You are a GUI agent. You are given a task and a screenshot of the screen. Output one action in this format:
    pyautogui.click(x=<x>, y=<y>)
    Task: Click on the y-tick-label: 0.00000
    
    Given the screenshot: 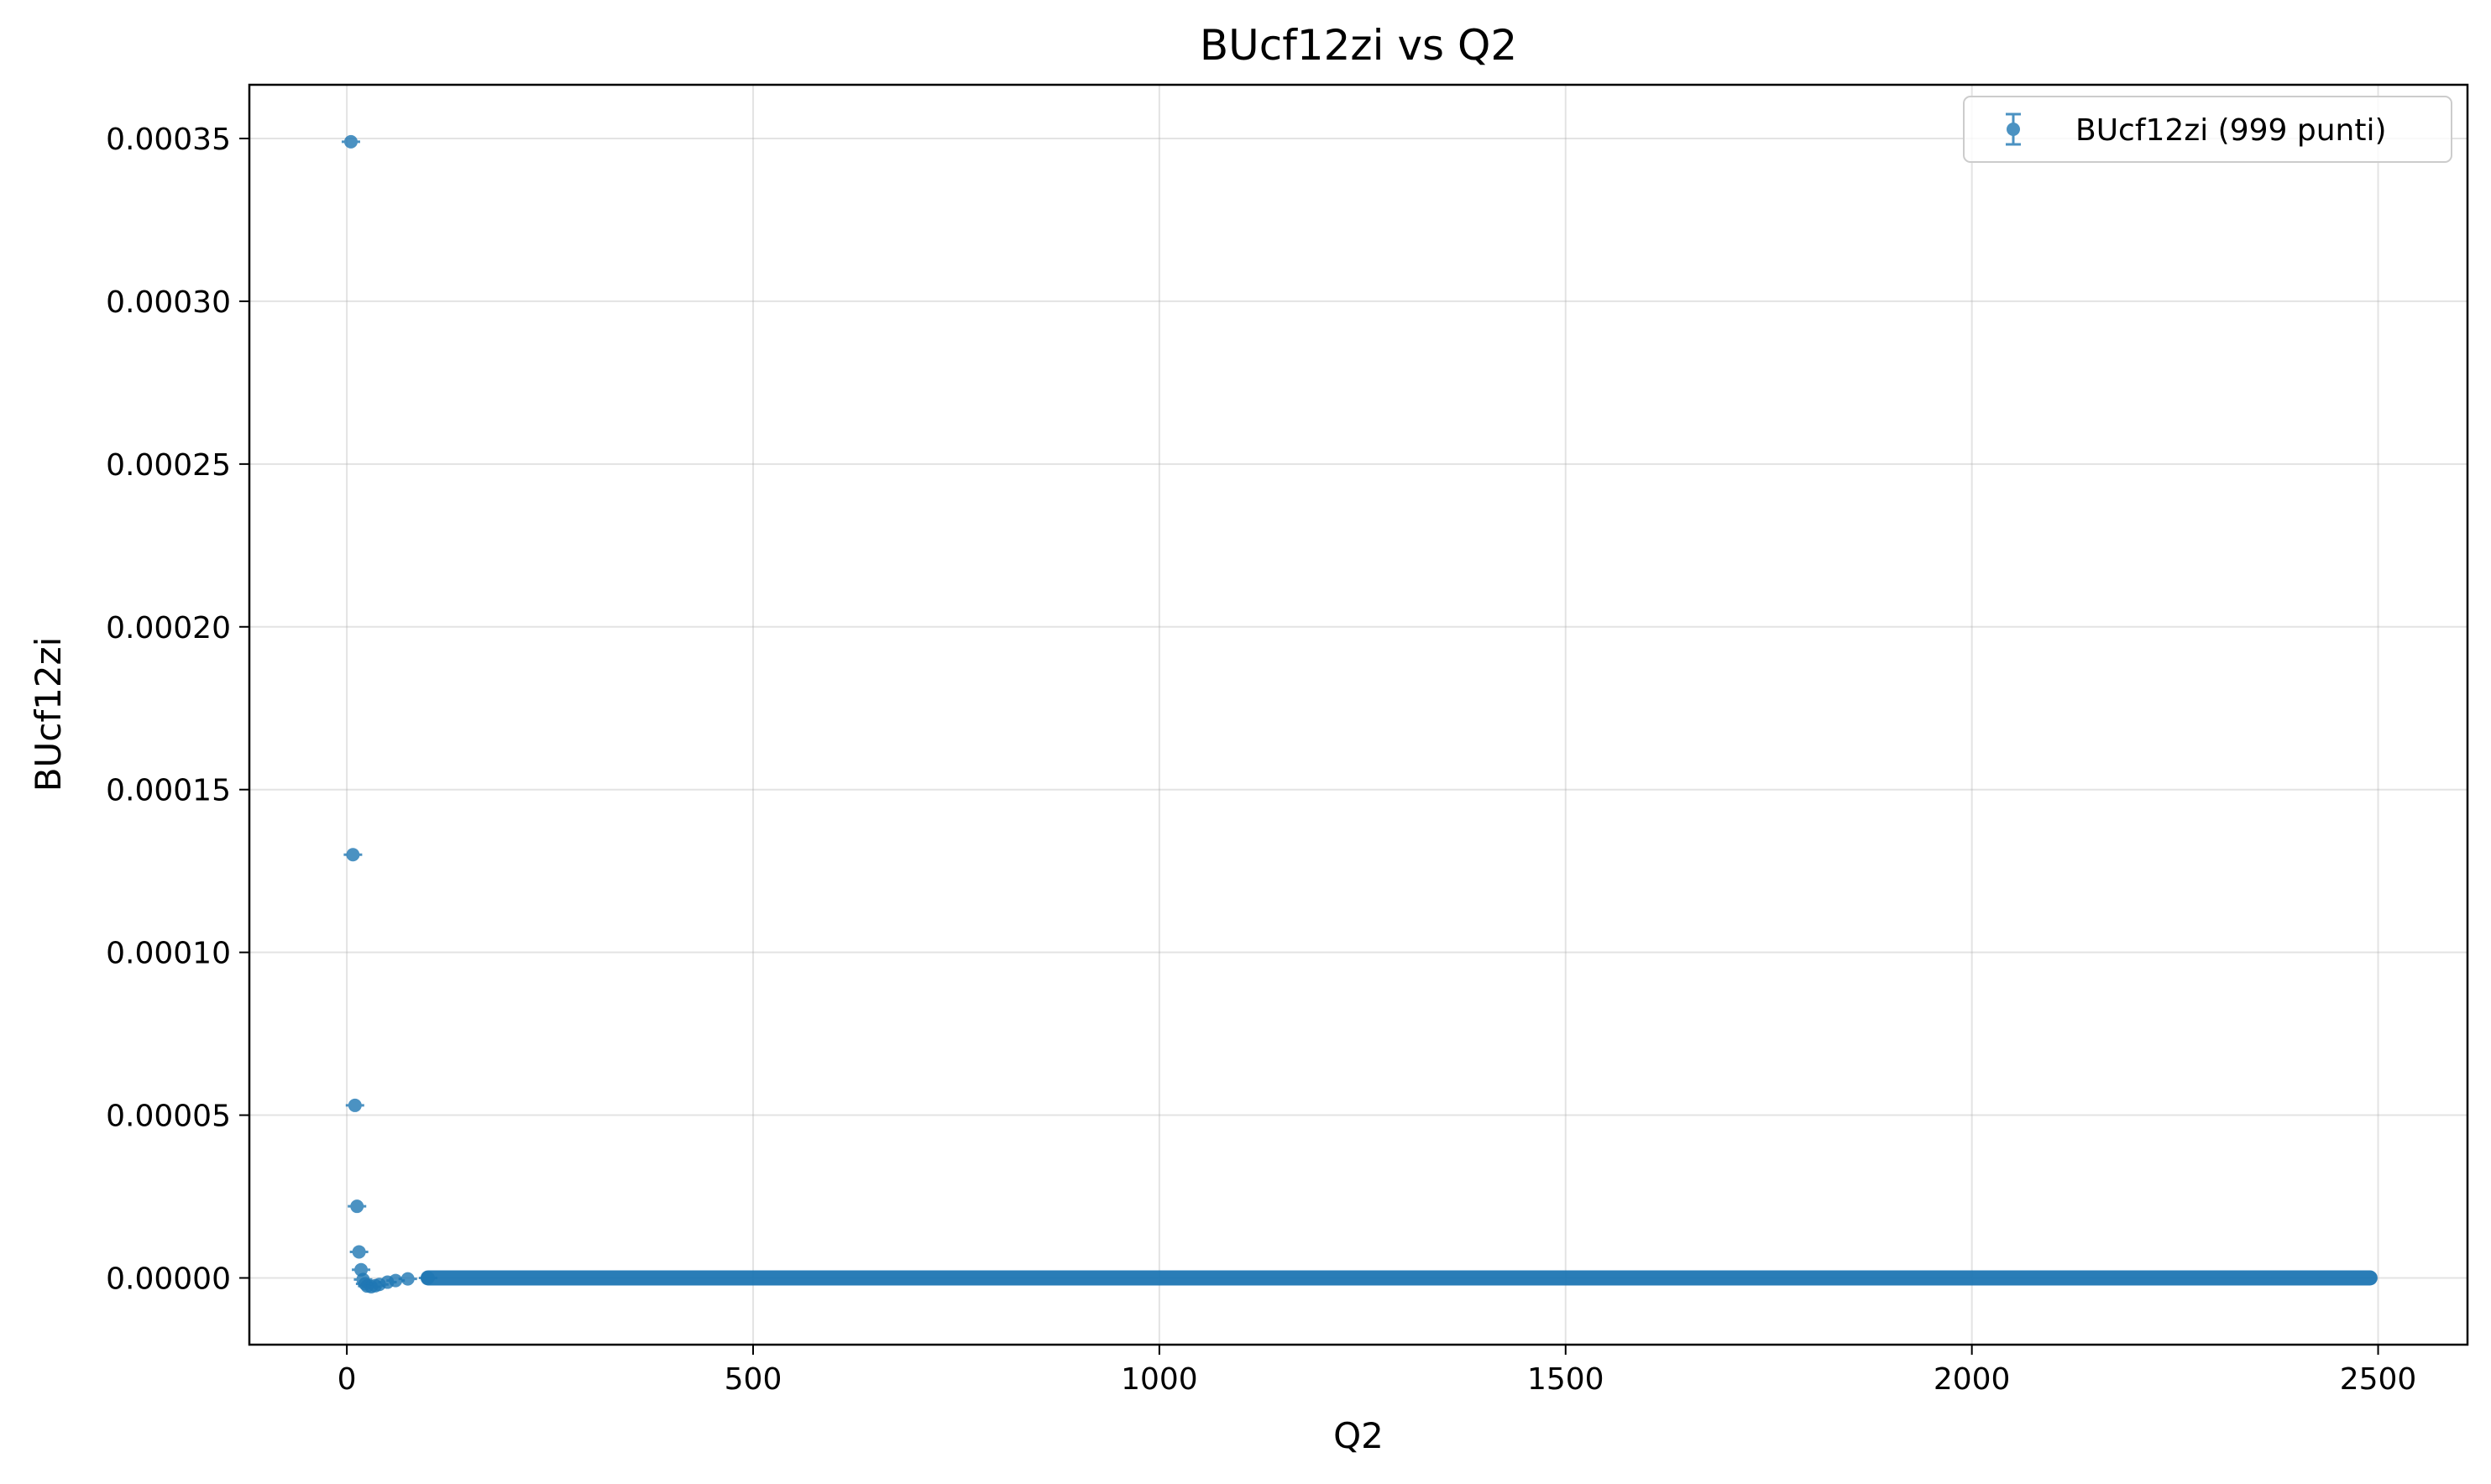 What is the action you would take?
    pyautogui.click(x=168, y=1279)
    